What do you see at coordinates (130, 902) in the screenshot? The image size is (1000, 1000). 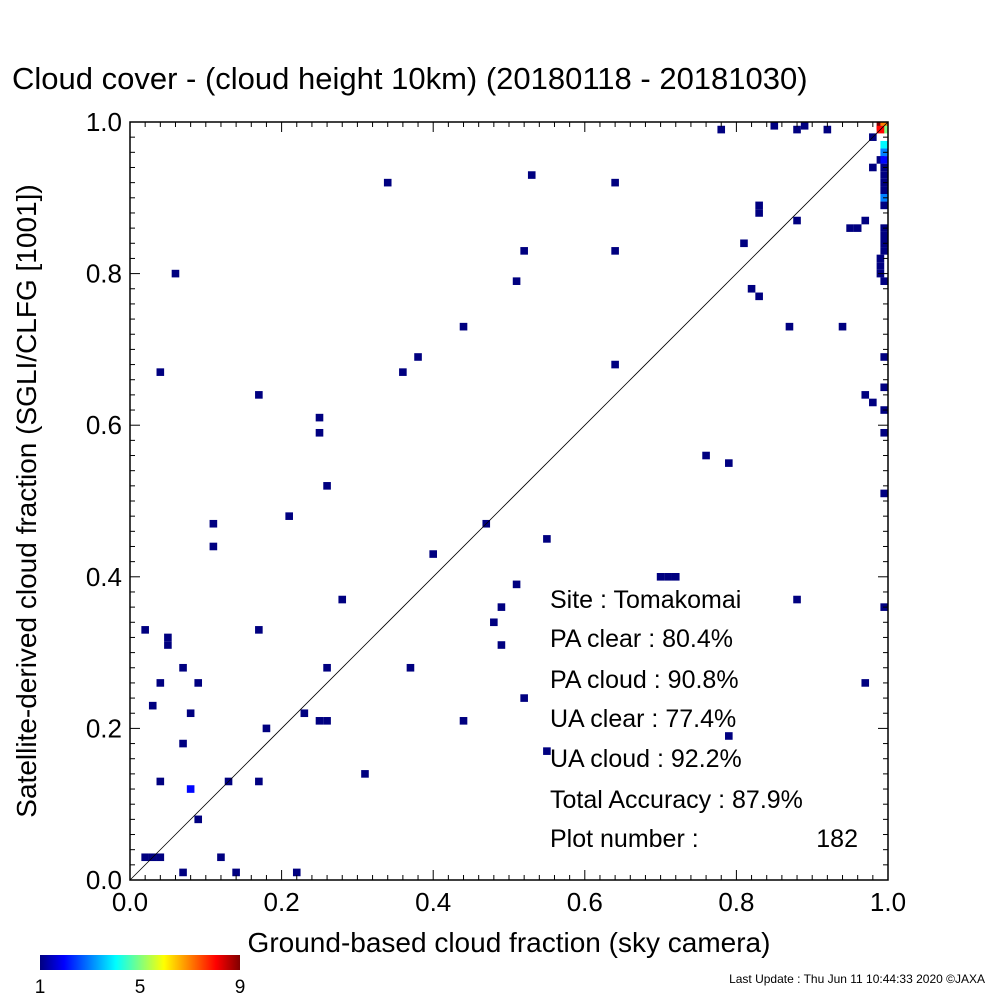 I see `x-tick-label: 0.0` at bounding box center [130, 902].